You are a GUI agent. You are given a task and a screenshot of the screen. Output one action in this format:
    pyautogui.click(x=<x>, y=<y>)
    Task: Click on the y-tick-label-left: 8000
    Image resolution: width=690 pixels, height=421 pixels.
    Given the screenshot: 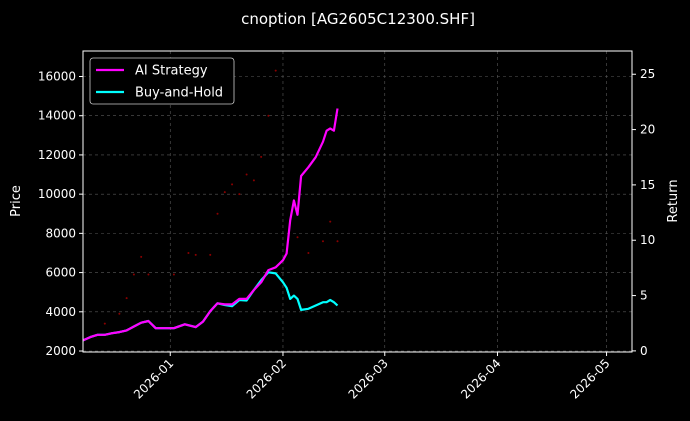 What is the action you would take?
    pyautogui.click(x=60, y=233)
    